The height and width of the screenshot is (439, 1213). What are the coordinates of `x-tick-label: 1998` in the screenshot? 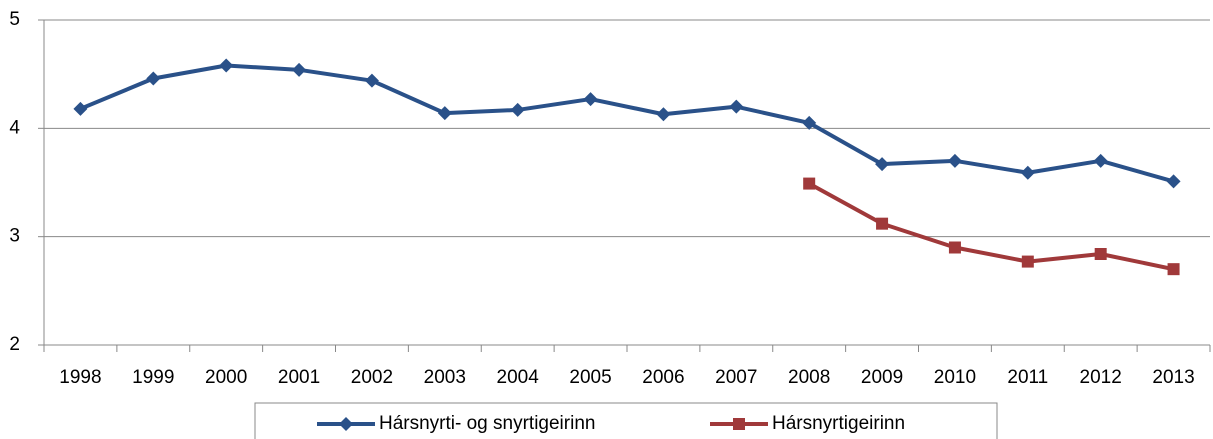 It's located at (80, 377).